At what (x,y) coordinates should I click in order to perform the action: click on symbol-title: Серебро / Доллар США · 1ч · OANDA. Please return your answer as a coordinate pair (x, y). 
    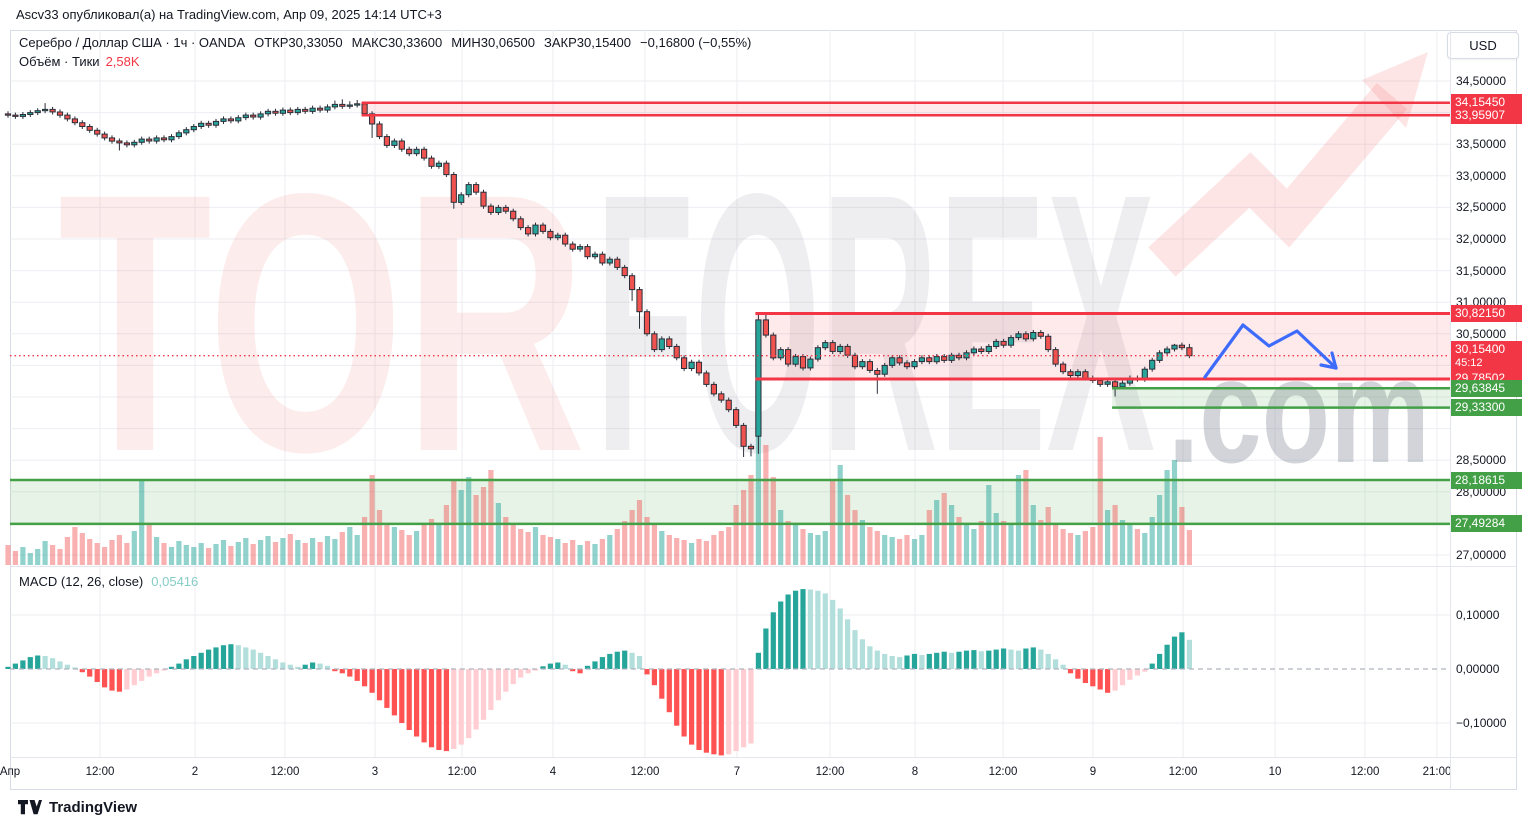
    Looking at the image, I should click on (132, 42).